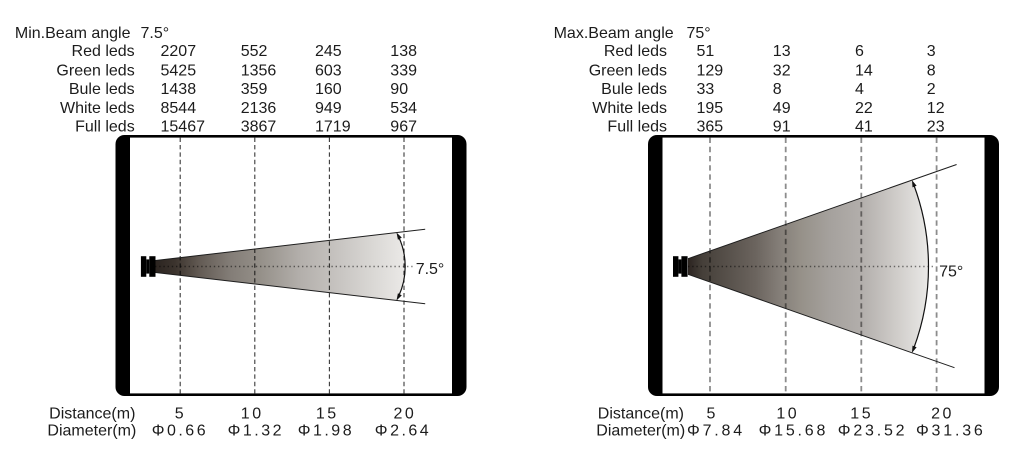  What do you see at coordinates (259, 70) in the screenshot?
I see `svg-text: 1356` at bounding box center [259, 70].